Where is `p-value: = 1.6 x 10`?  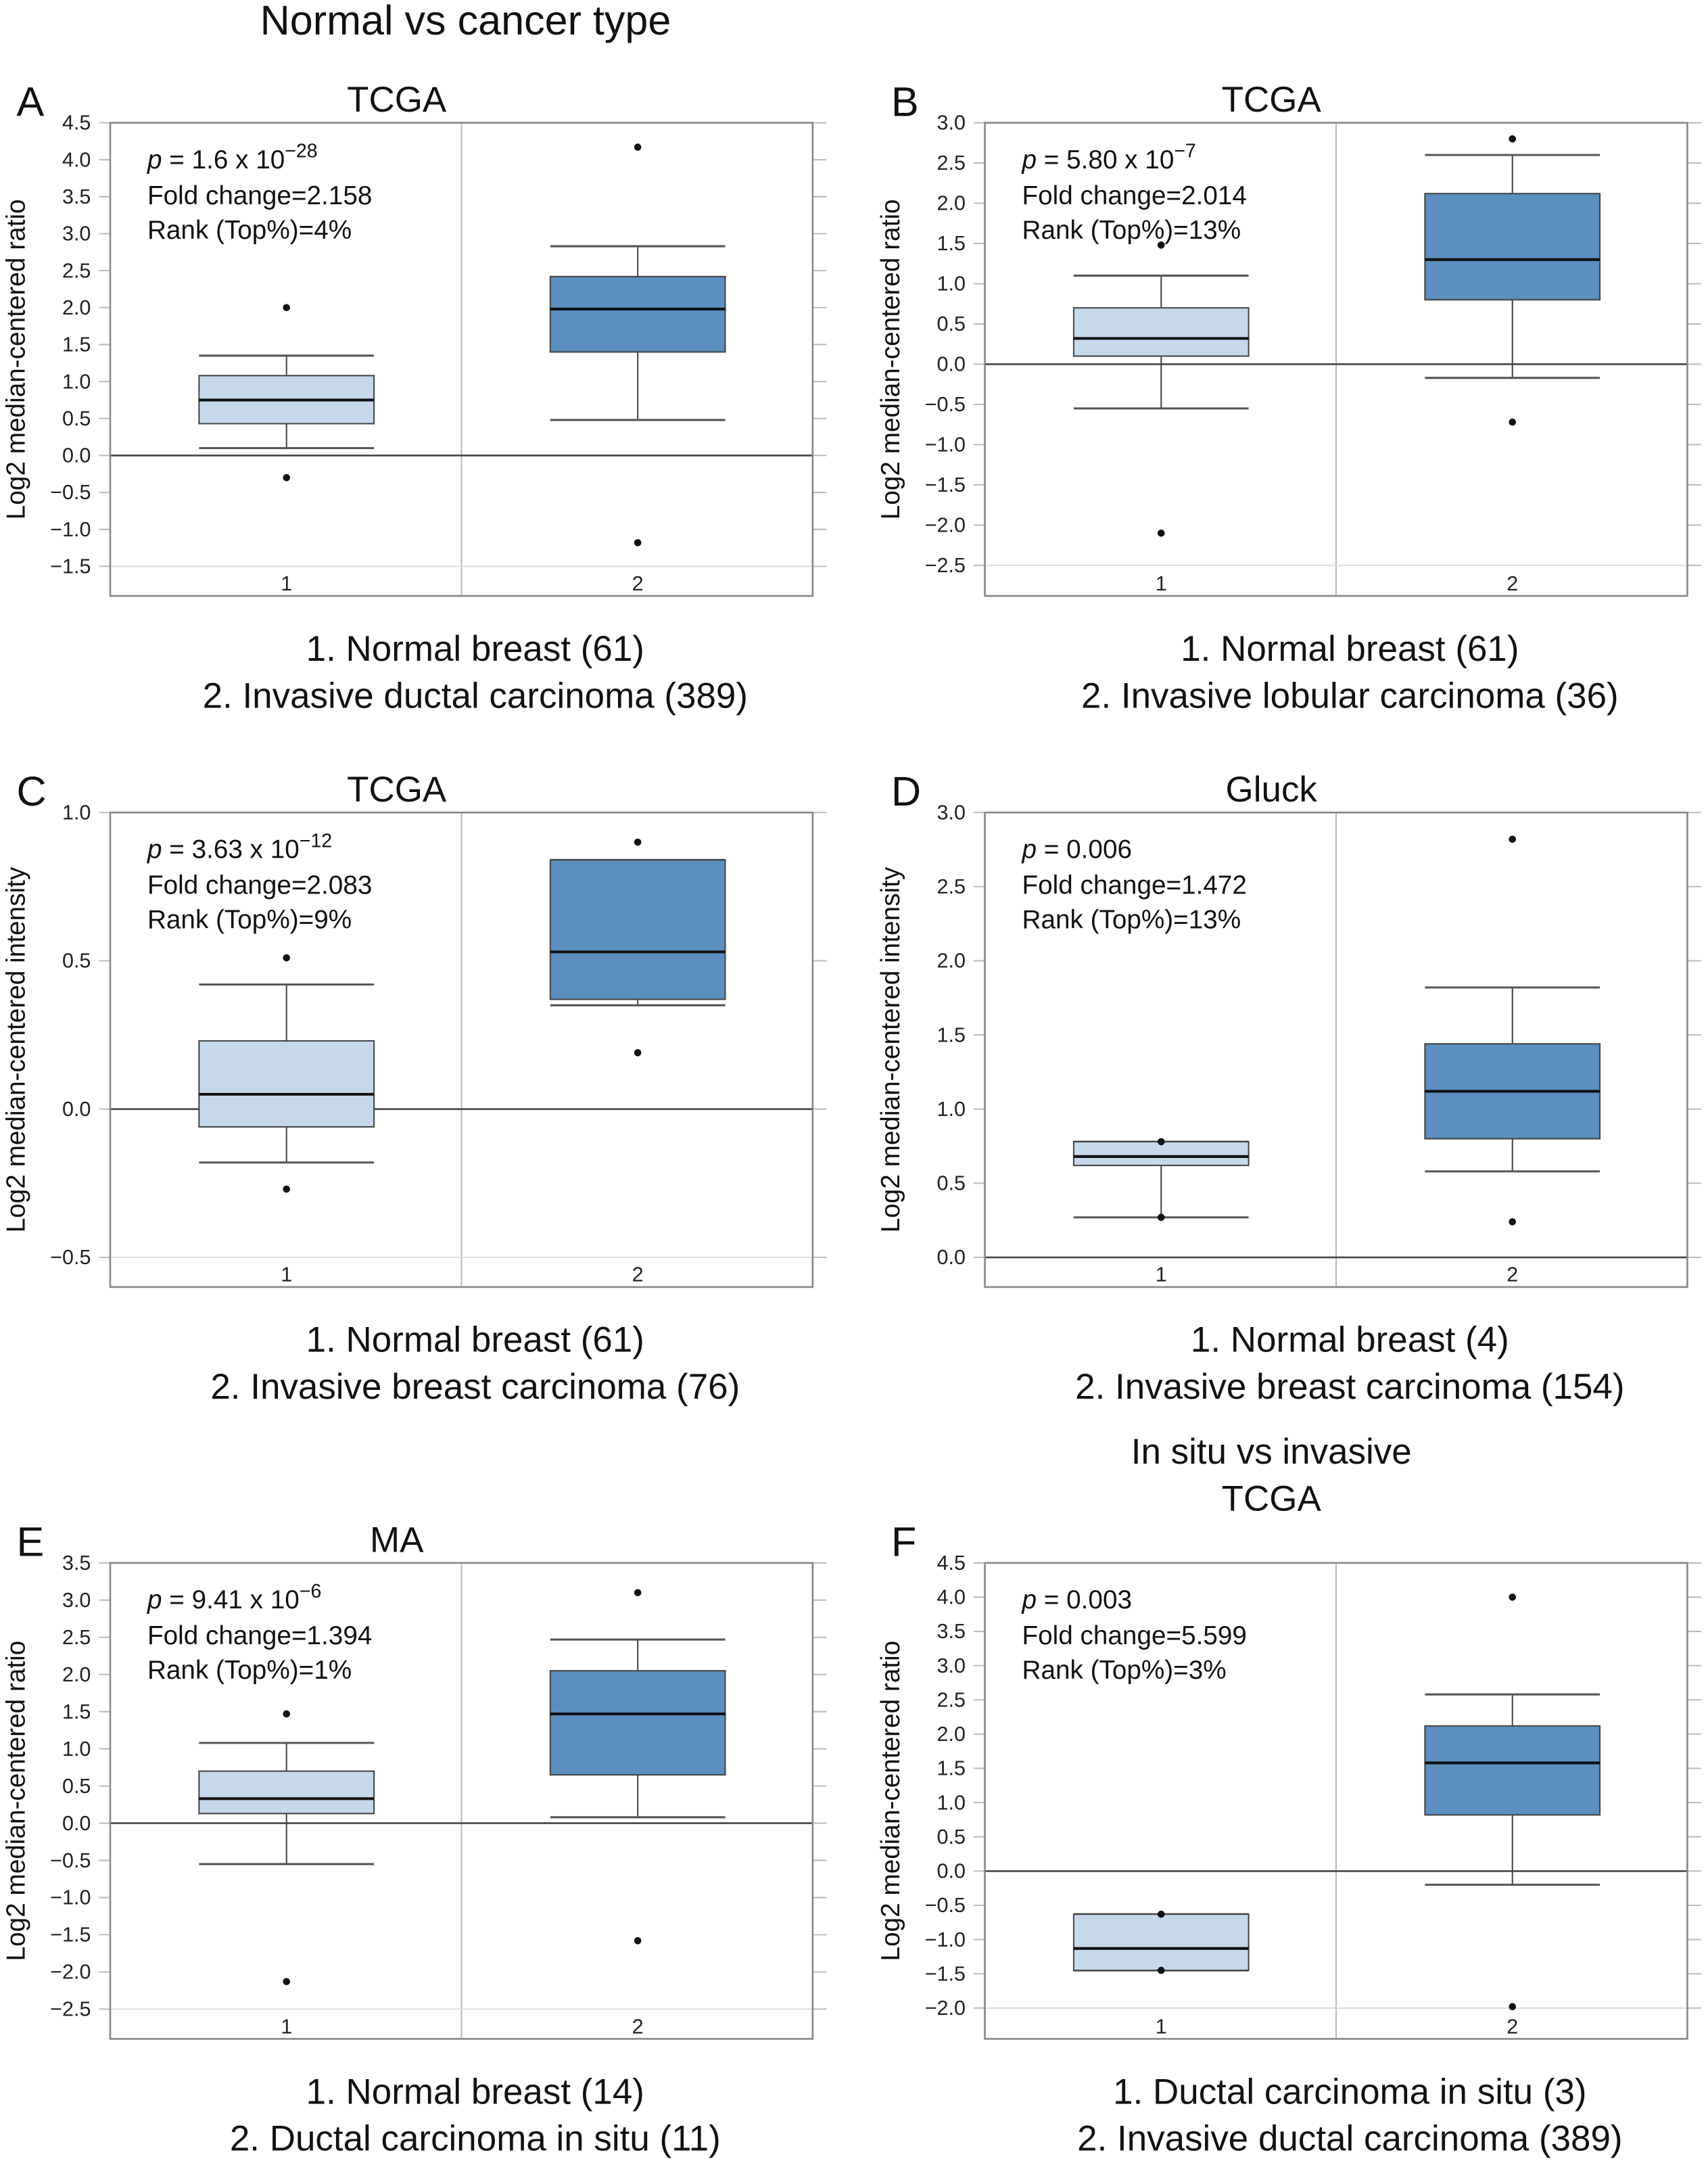
p-value: = 1.6 x 10 is located at coordinates (223, 160).